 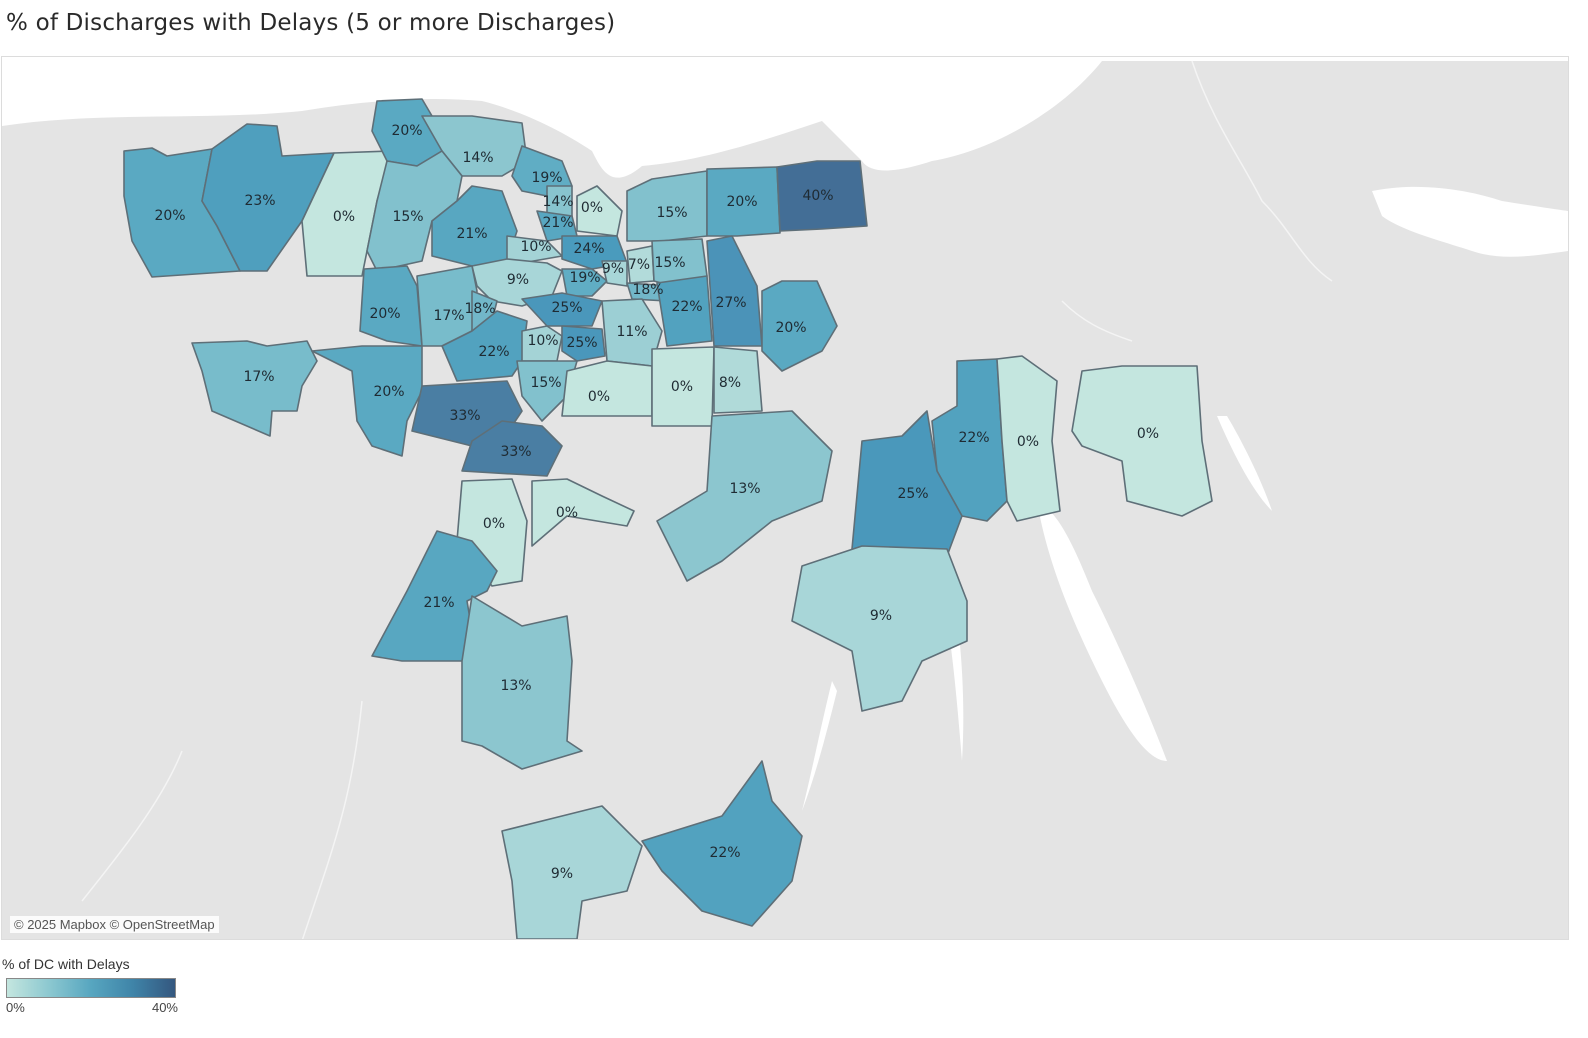 What do you see at coordinates (1028, 438) in the screenshot?
I see `region-0e` at bounding box center [1028, 438].